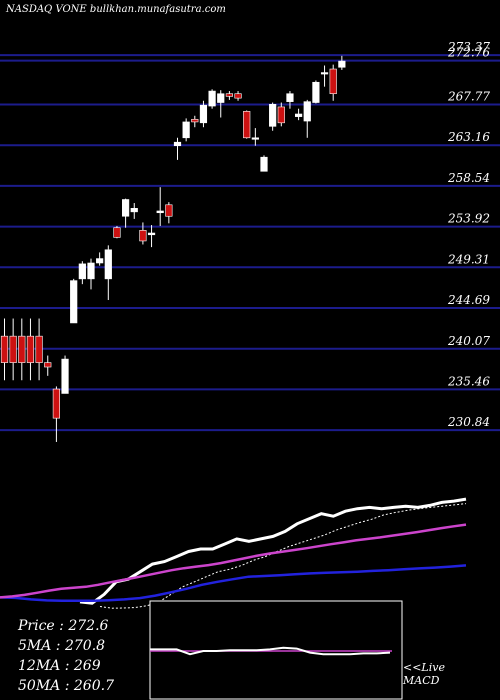 The width and height of the screenshot is (500, 700). I want to click on macd-line, so click(270, 651).